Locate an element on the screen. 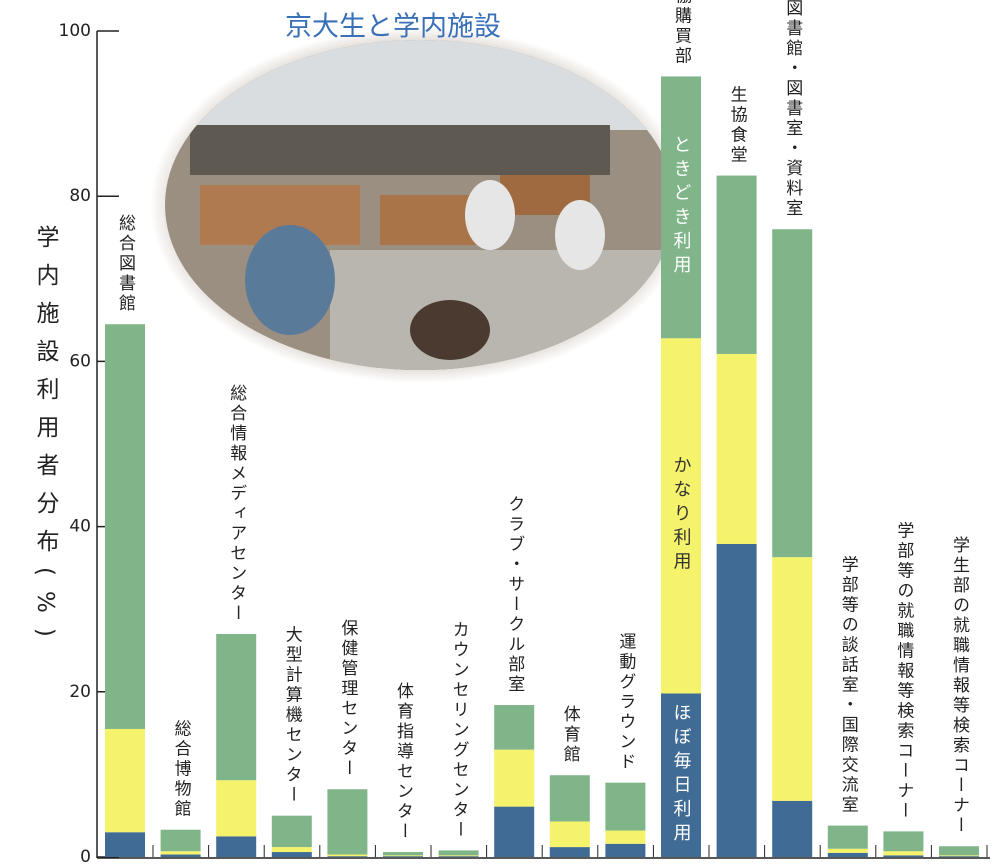 This screenshot has height=868, width=1001. x-tick-label: 保健管理センター is located at coordinates (347, 699).